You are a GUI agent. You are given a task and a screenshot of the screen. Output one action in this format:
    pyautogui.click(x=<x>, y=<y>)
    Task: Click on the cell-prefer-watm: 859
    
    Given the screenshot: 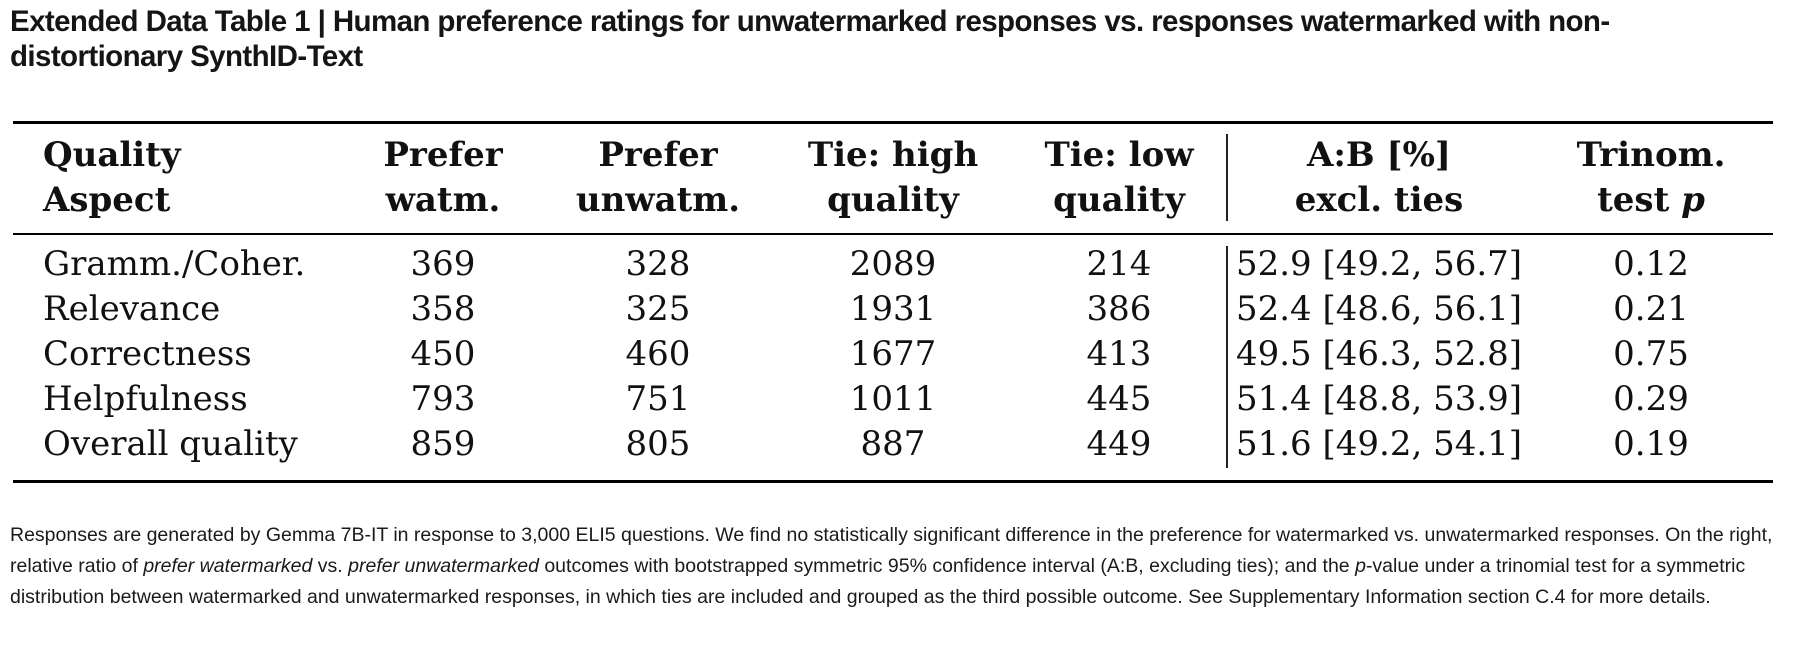 What is the action you would take?
    pyautogui.click(x=443, y=444)
    